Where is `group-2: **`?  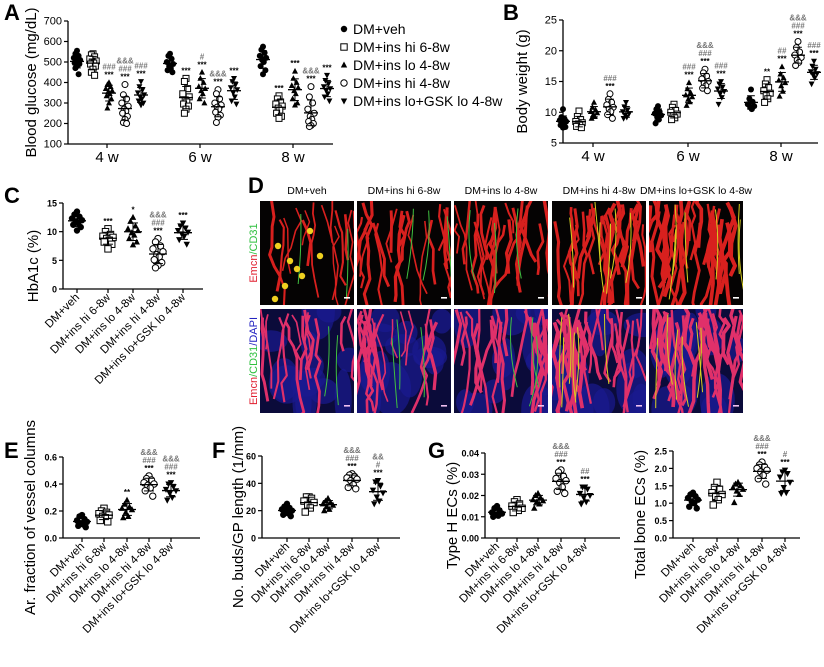 group-2: ** is located at coordinates (127, 504).